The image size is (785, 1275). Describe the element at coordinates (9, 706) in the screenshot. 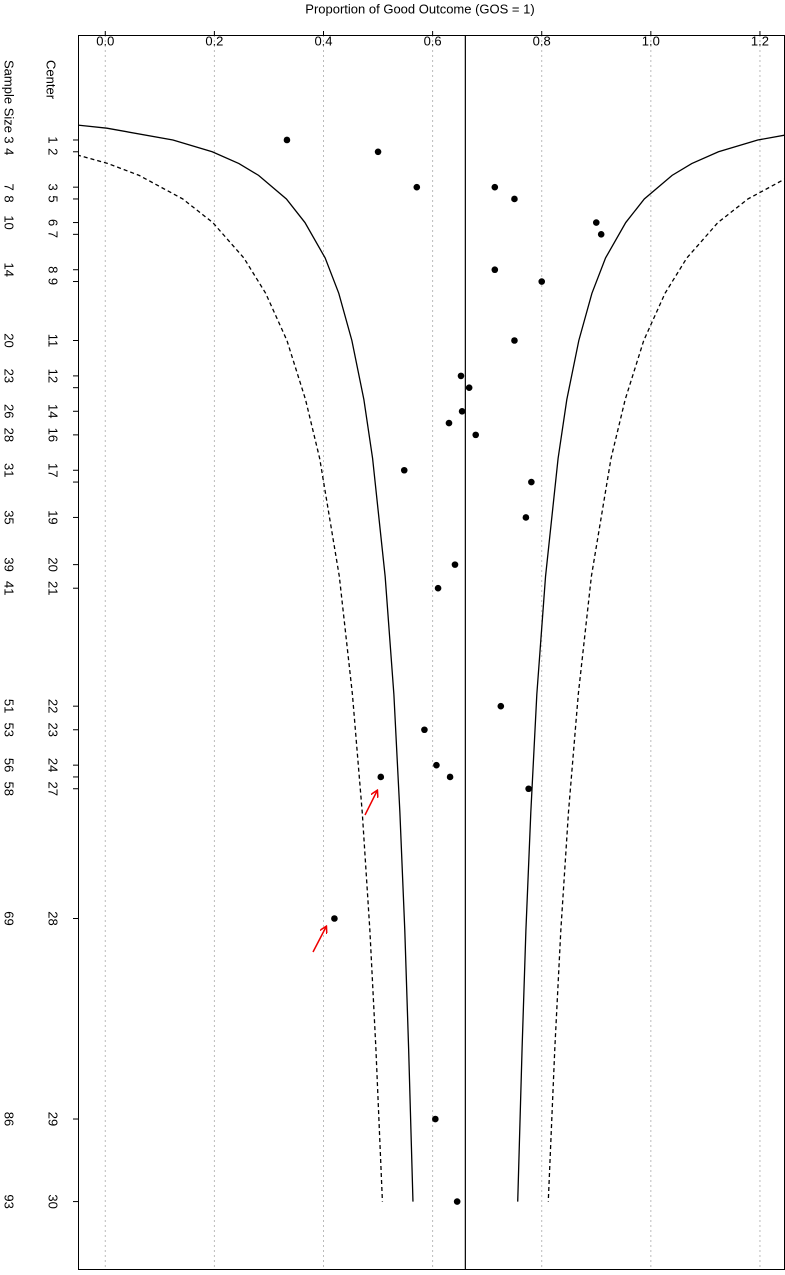

I see `y-tick-label: 51` at that location.